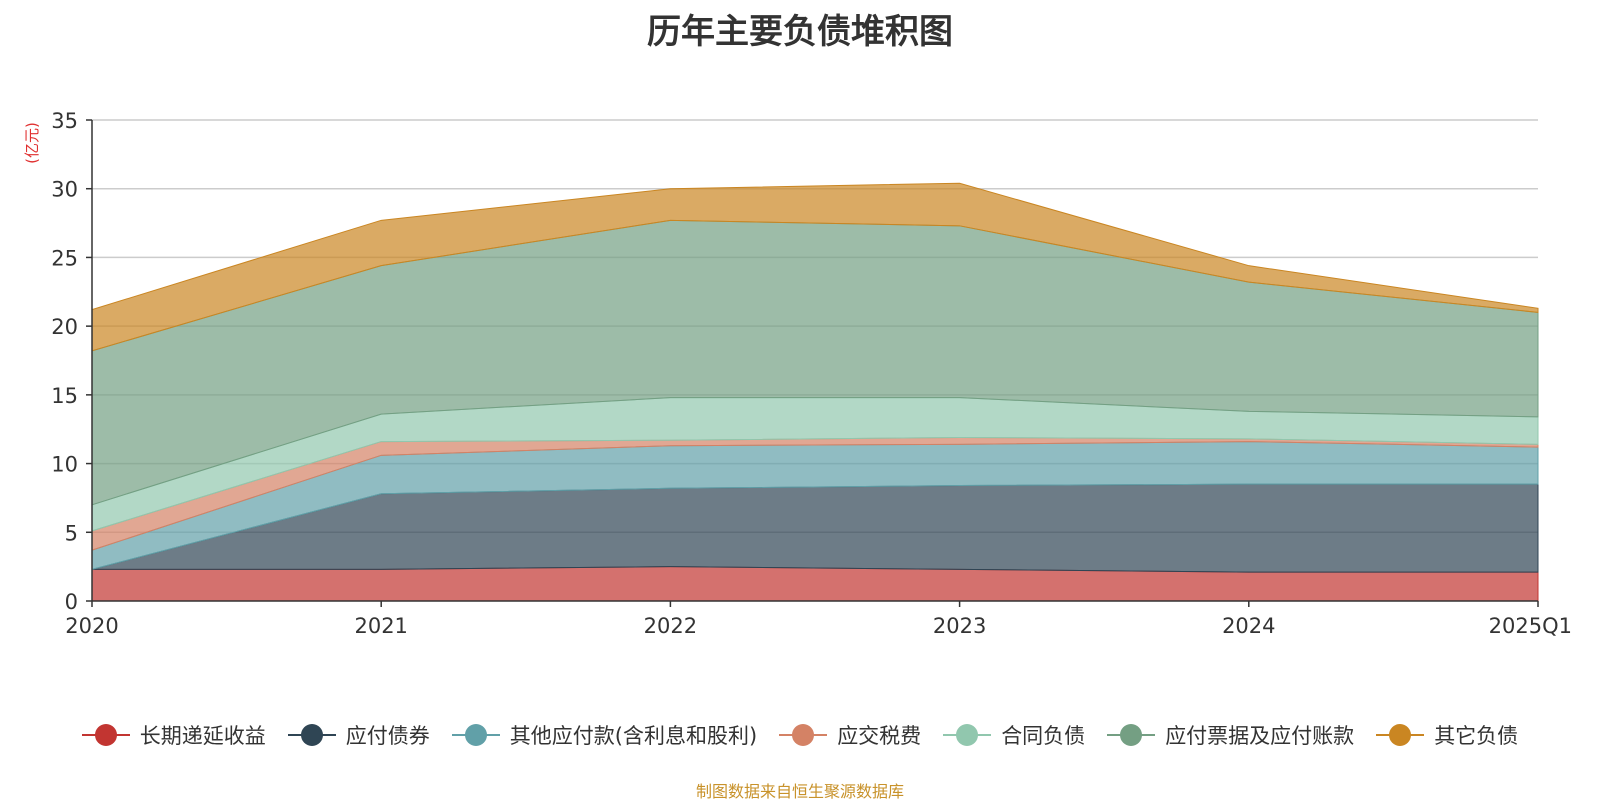  I want to click on legend-label: 合同负债, so click(1043, 736).